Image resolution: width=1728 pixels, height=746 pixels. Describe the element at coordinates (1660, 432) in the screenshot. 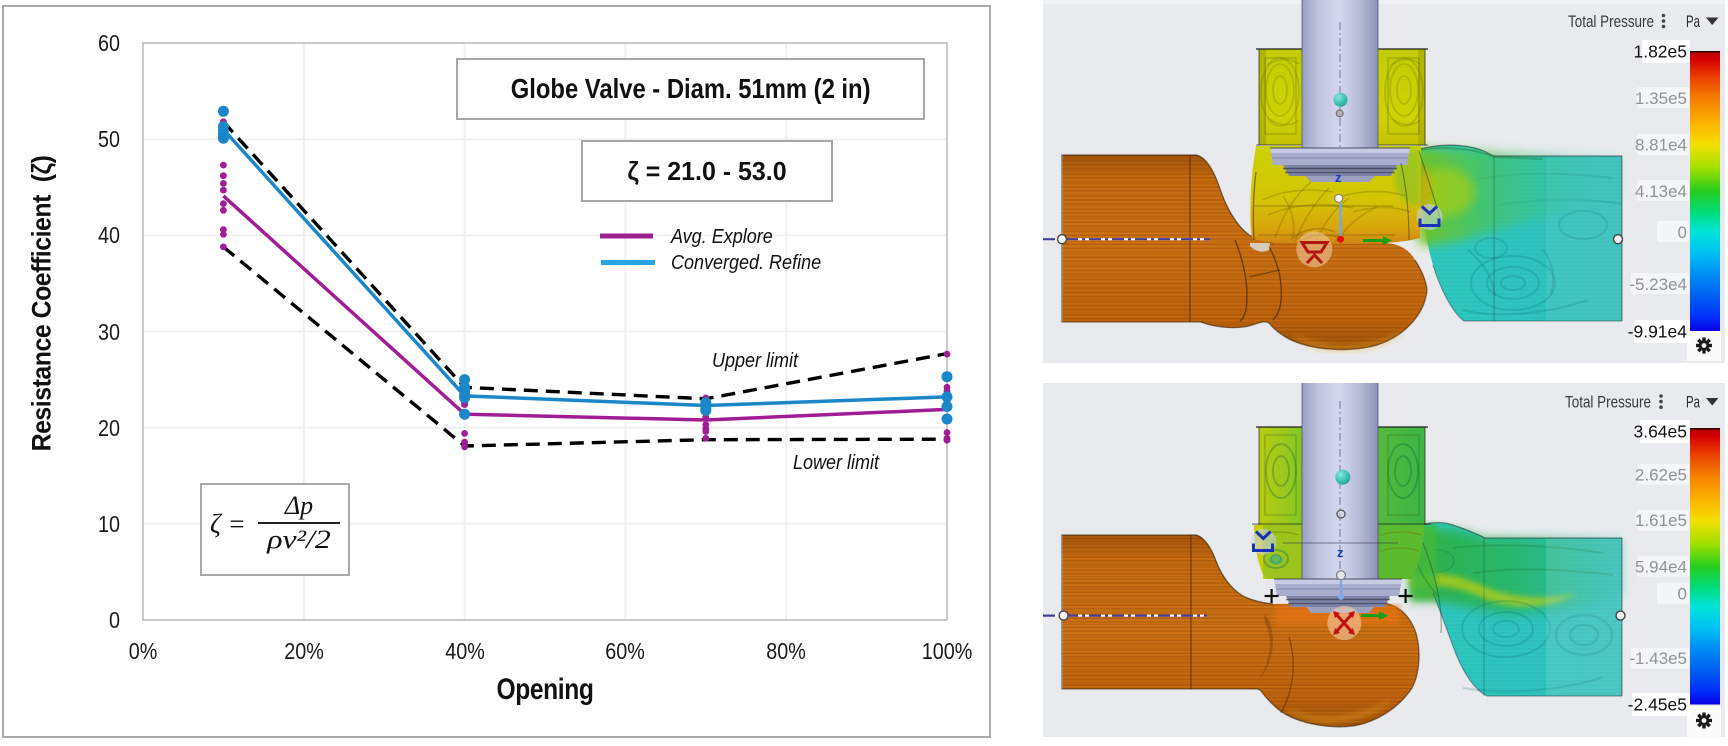

I see `svg-text: 3.64e5` at that location.